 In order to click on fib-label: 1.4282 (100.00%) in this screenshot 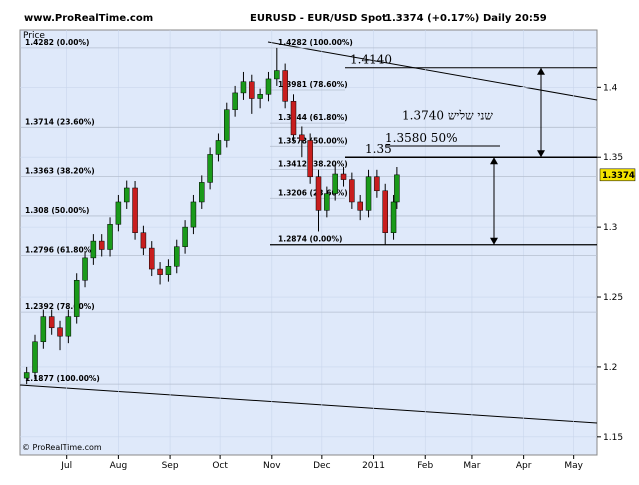, I will do `click(315, 42)`.